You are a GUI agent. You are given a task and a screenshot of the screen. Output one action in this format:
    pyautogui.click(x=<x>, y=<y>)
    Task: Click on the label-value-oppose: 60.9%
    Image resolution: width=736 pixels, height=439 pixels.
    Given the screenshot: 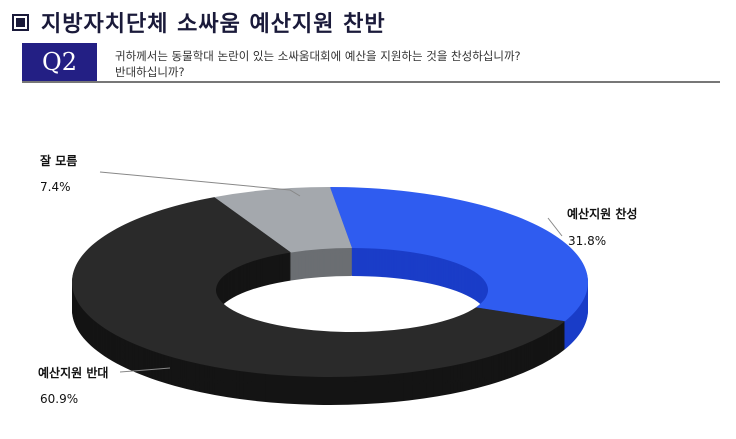 What is the action you would take?
    pyautogui.click(x=59, y=399)
    